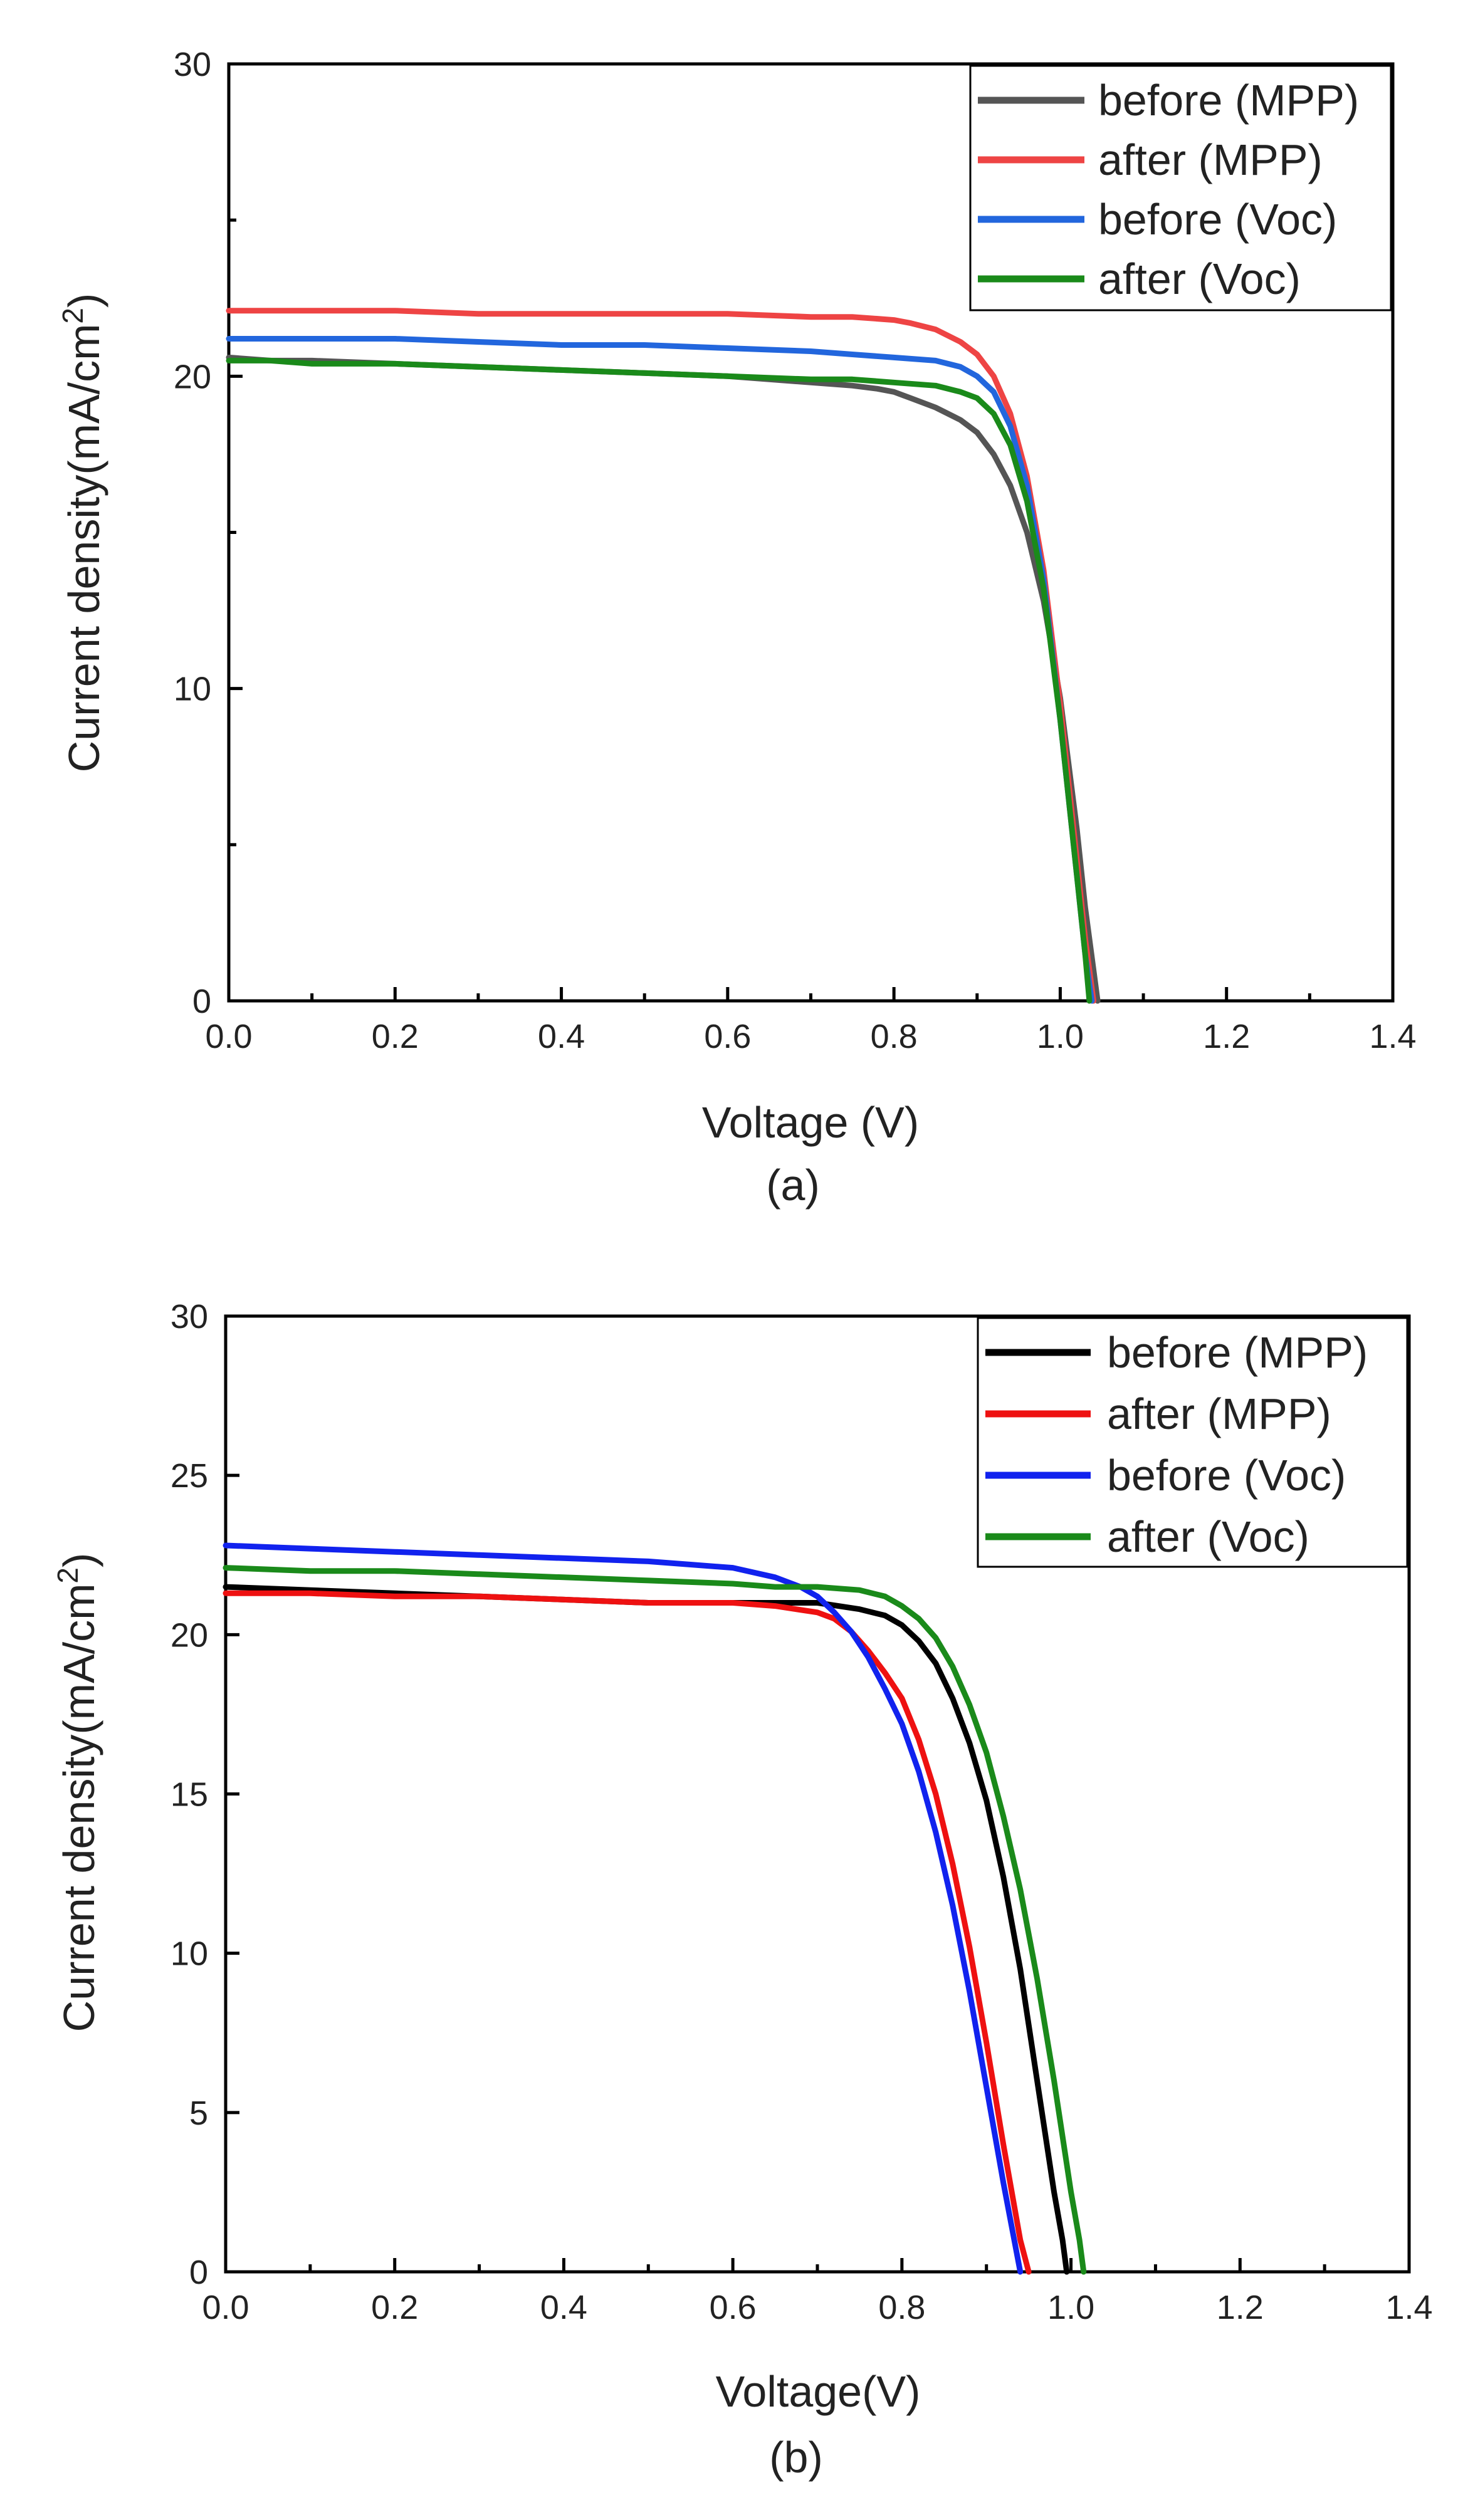 This screenshot has height=2520, width=1458. What do you see at coordinates (1071, 2307) in the screenshot?
I see `x-tick-label-b-5: 1.0` at bounding box center [1071, 2307].